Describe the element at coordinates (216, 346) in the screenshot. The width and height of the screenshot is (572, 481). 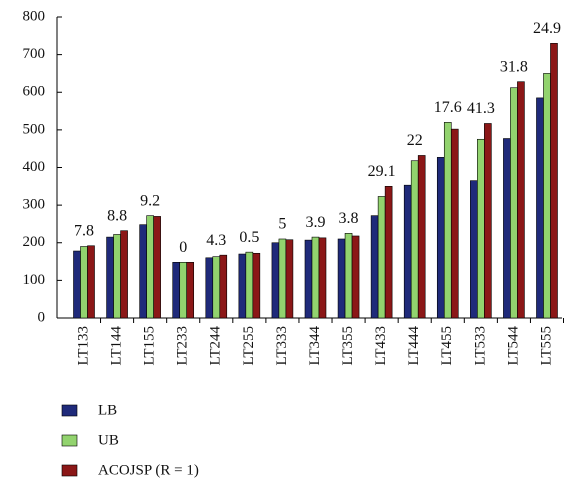
I see `x-tick-label: LT244` at that location.